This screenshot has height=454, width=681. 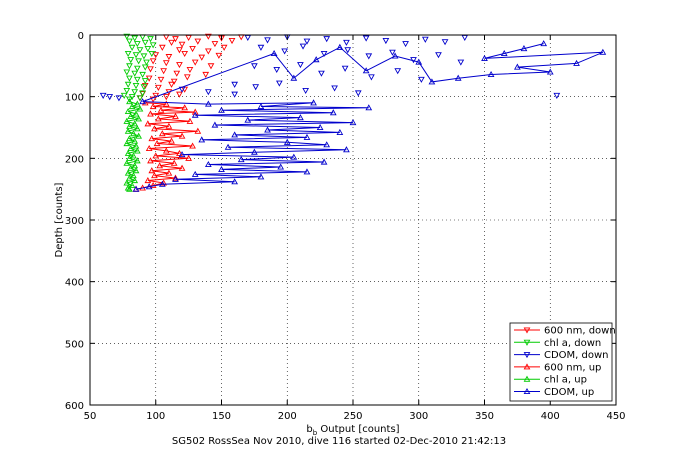 I want to click on y-tick-label: 0, so click(x=81, y=36).